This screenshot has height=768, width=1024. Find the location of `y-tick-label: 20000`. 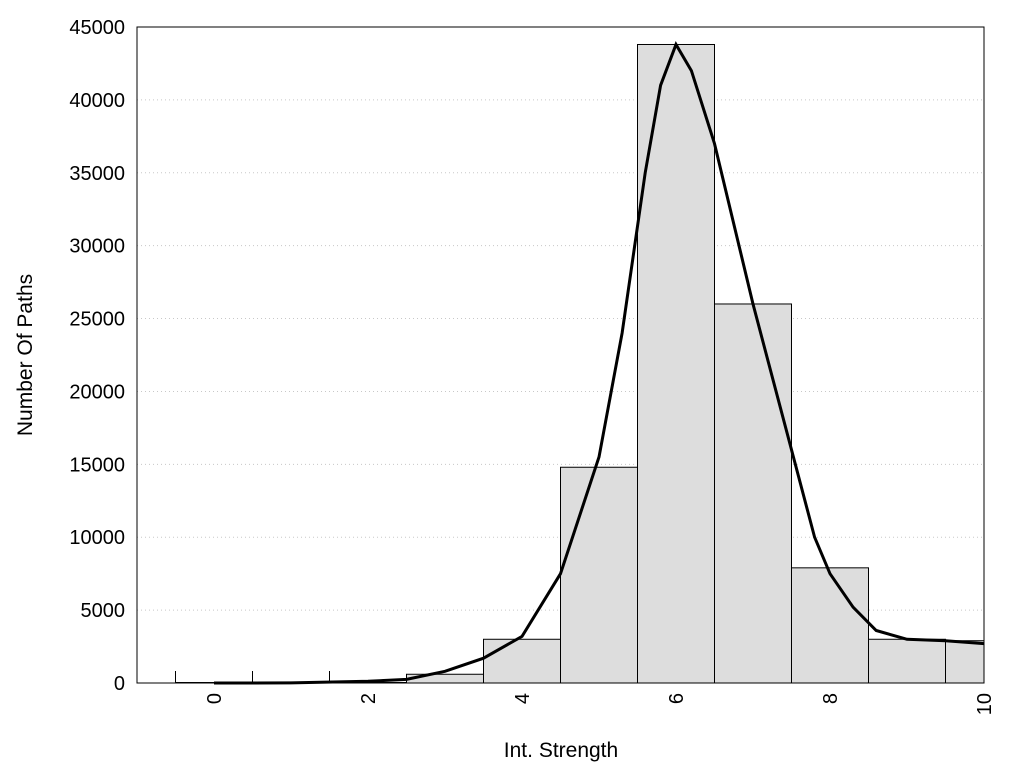

y-tick-label: 20000 is located at coordinates (97, 392).